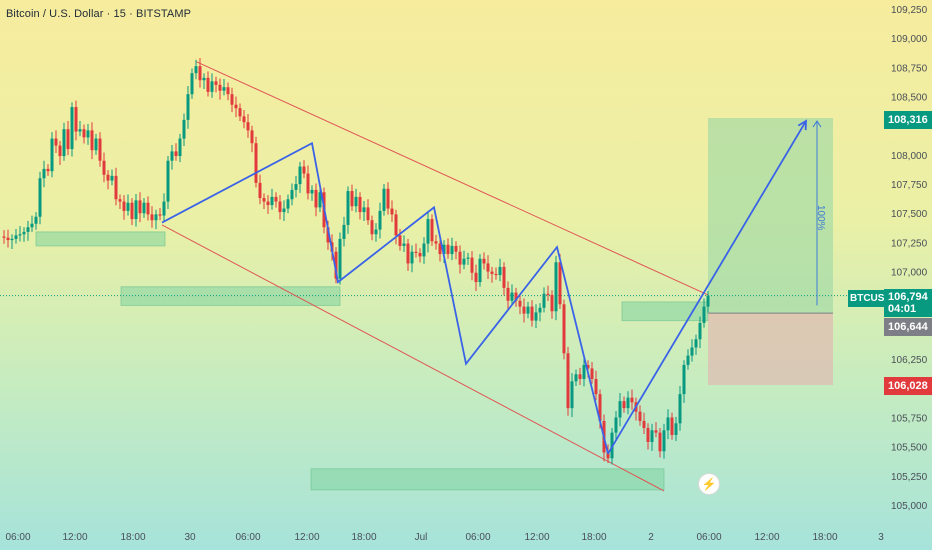 The width and height of the screenshot is (932, 550). I want to click on y-tick-label: 107,250, so click(909, 243).